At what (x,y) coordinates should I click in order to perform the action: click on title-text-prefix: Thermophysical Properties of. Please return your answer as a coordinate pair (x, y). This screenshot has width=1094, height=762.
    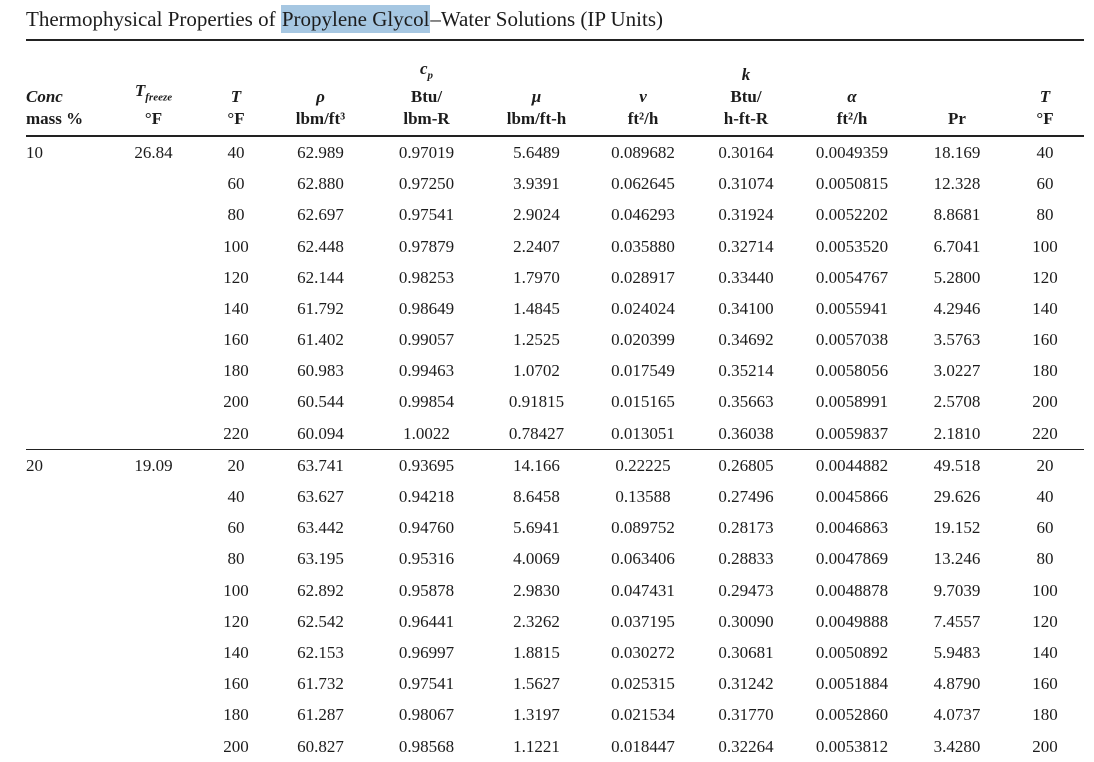
    Looking at the image, I should click on (153, 19).